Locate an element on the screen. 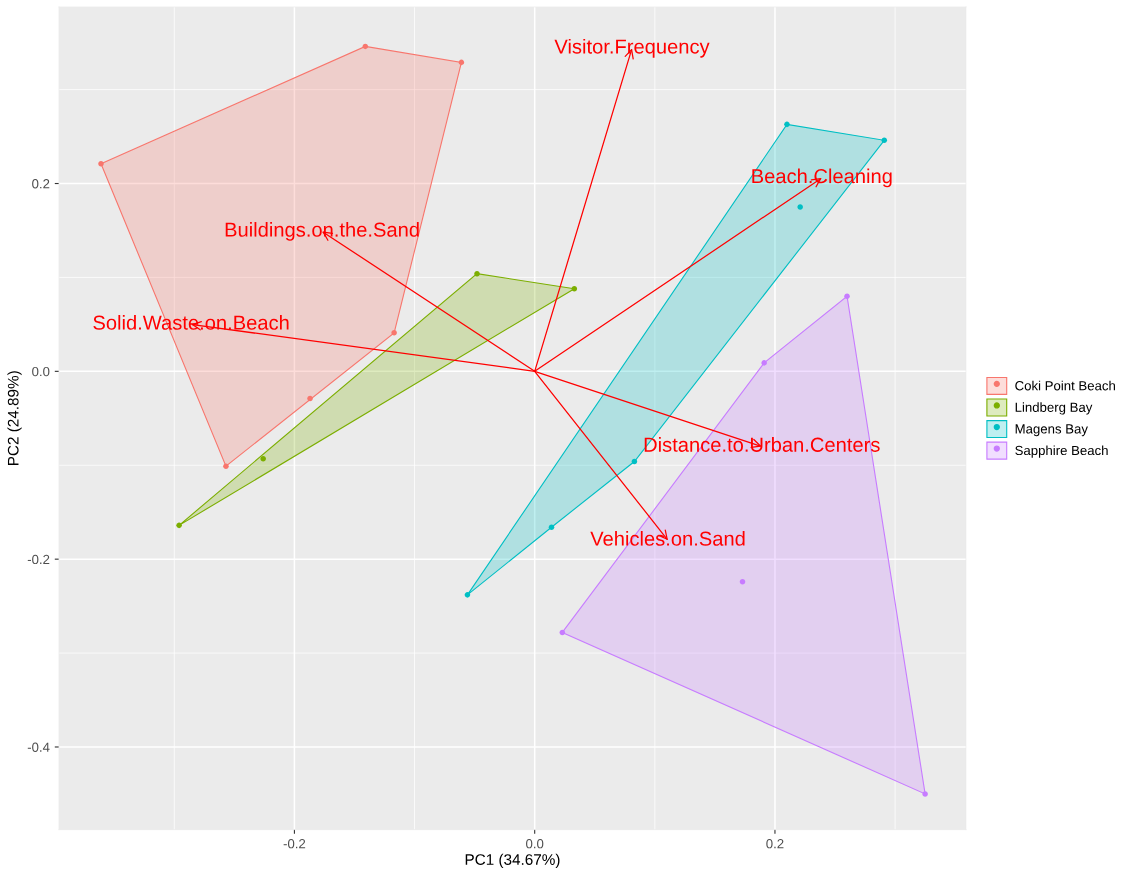  series-label: Buildings.on.the.Sand is located at coordinates (322, 231).